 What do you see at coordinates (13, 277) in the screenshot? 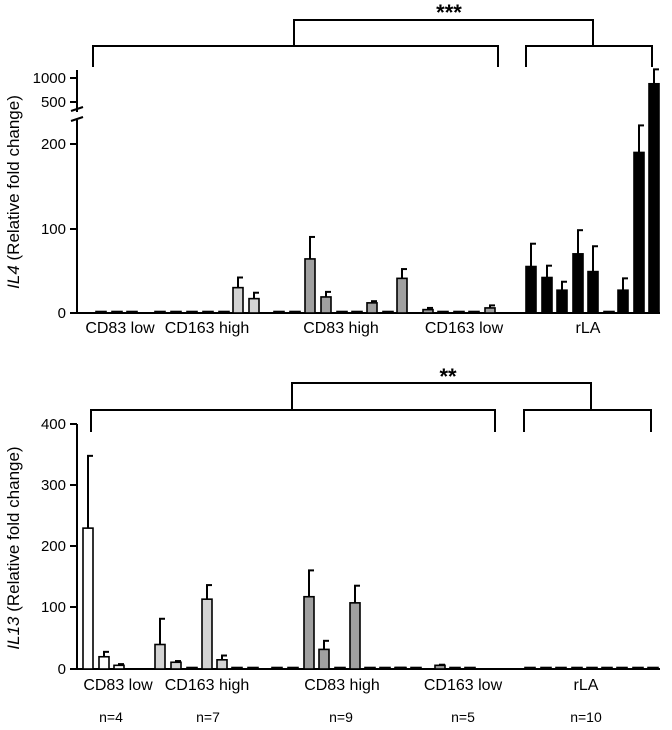
I see `il4-gene-name: IL4` at bounding box center [13, 277].